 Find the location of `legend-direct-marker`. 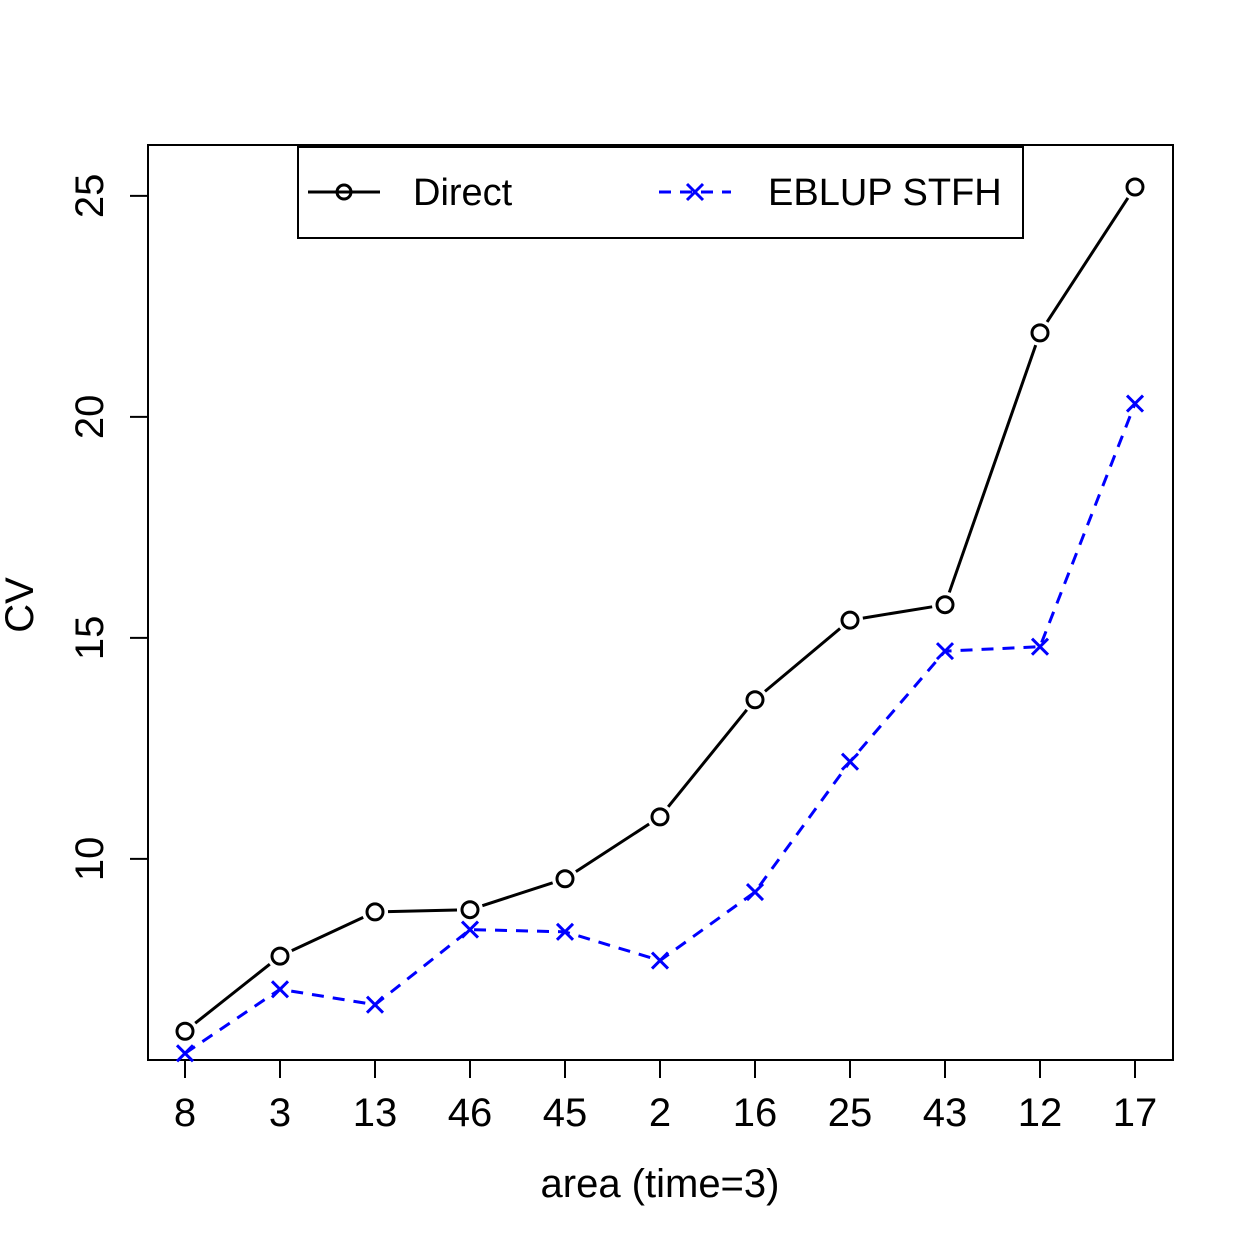

legend-direct-marker is located at coordinates (344, 192).